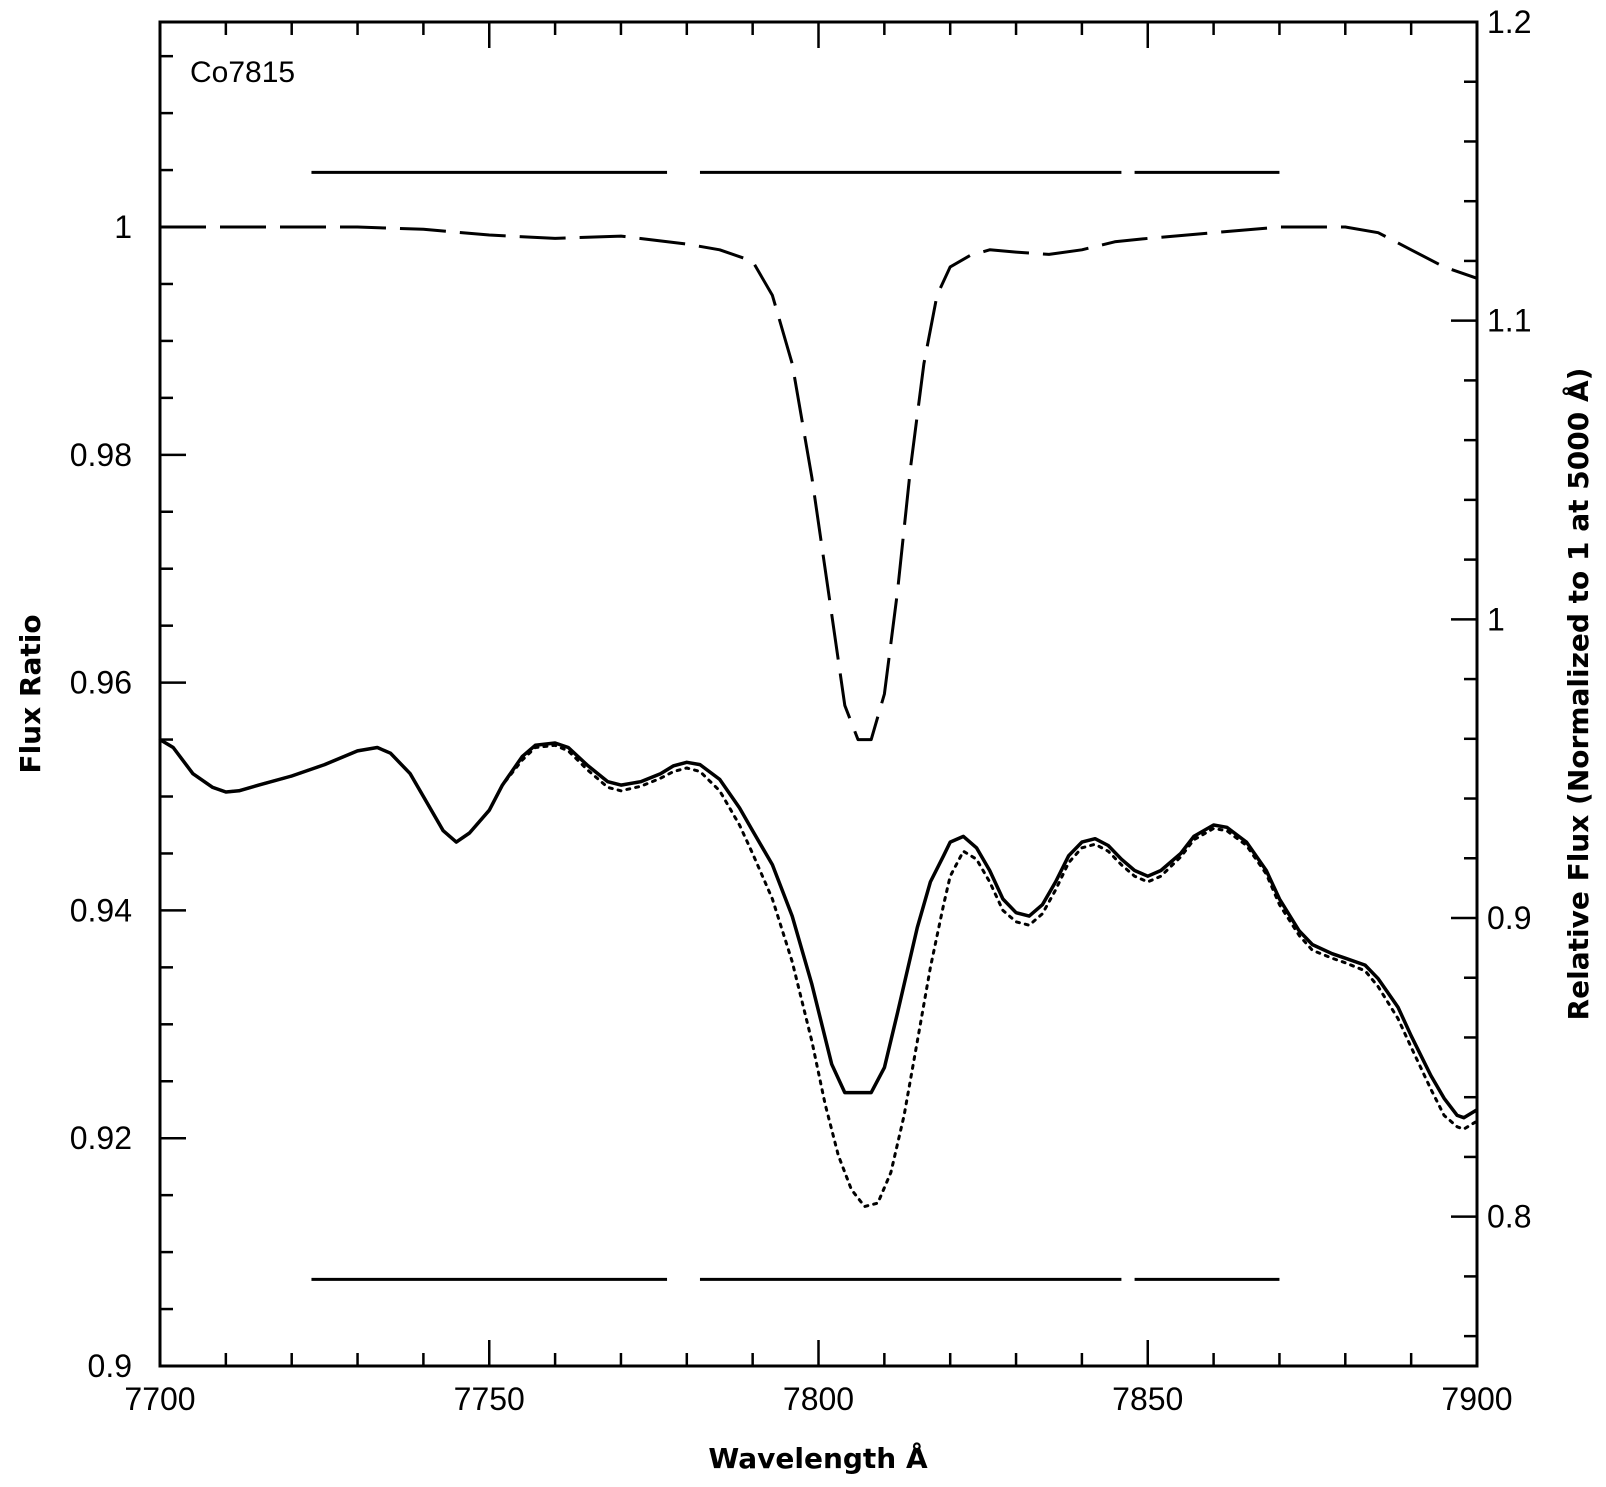 This screenshot has height=1487, width=1606. Describe the element at coordinates (159, 1399) in the screenshot. I see `x-tick-label: 7700` at that location.